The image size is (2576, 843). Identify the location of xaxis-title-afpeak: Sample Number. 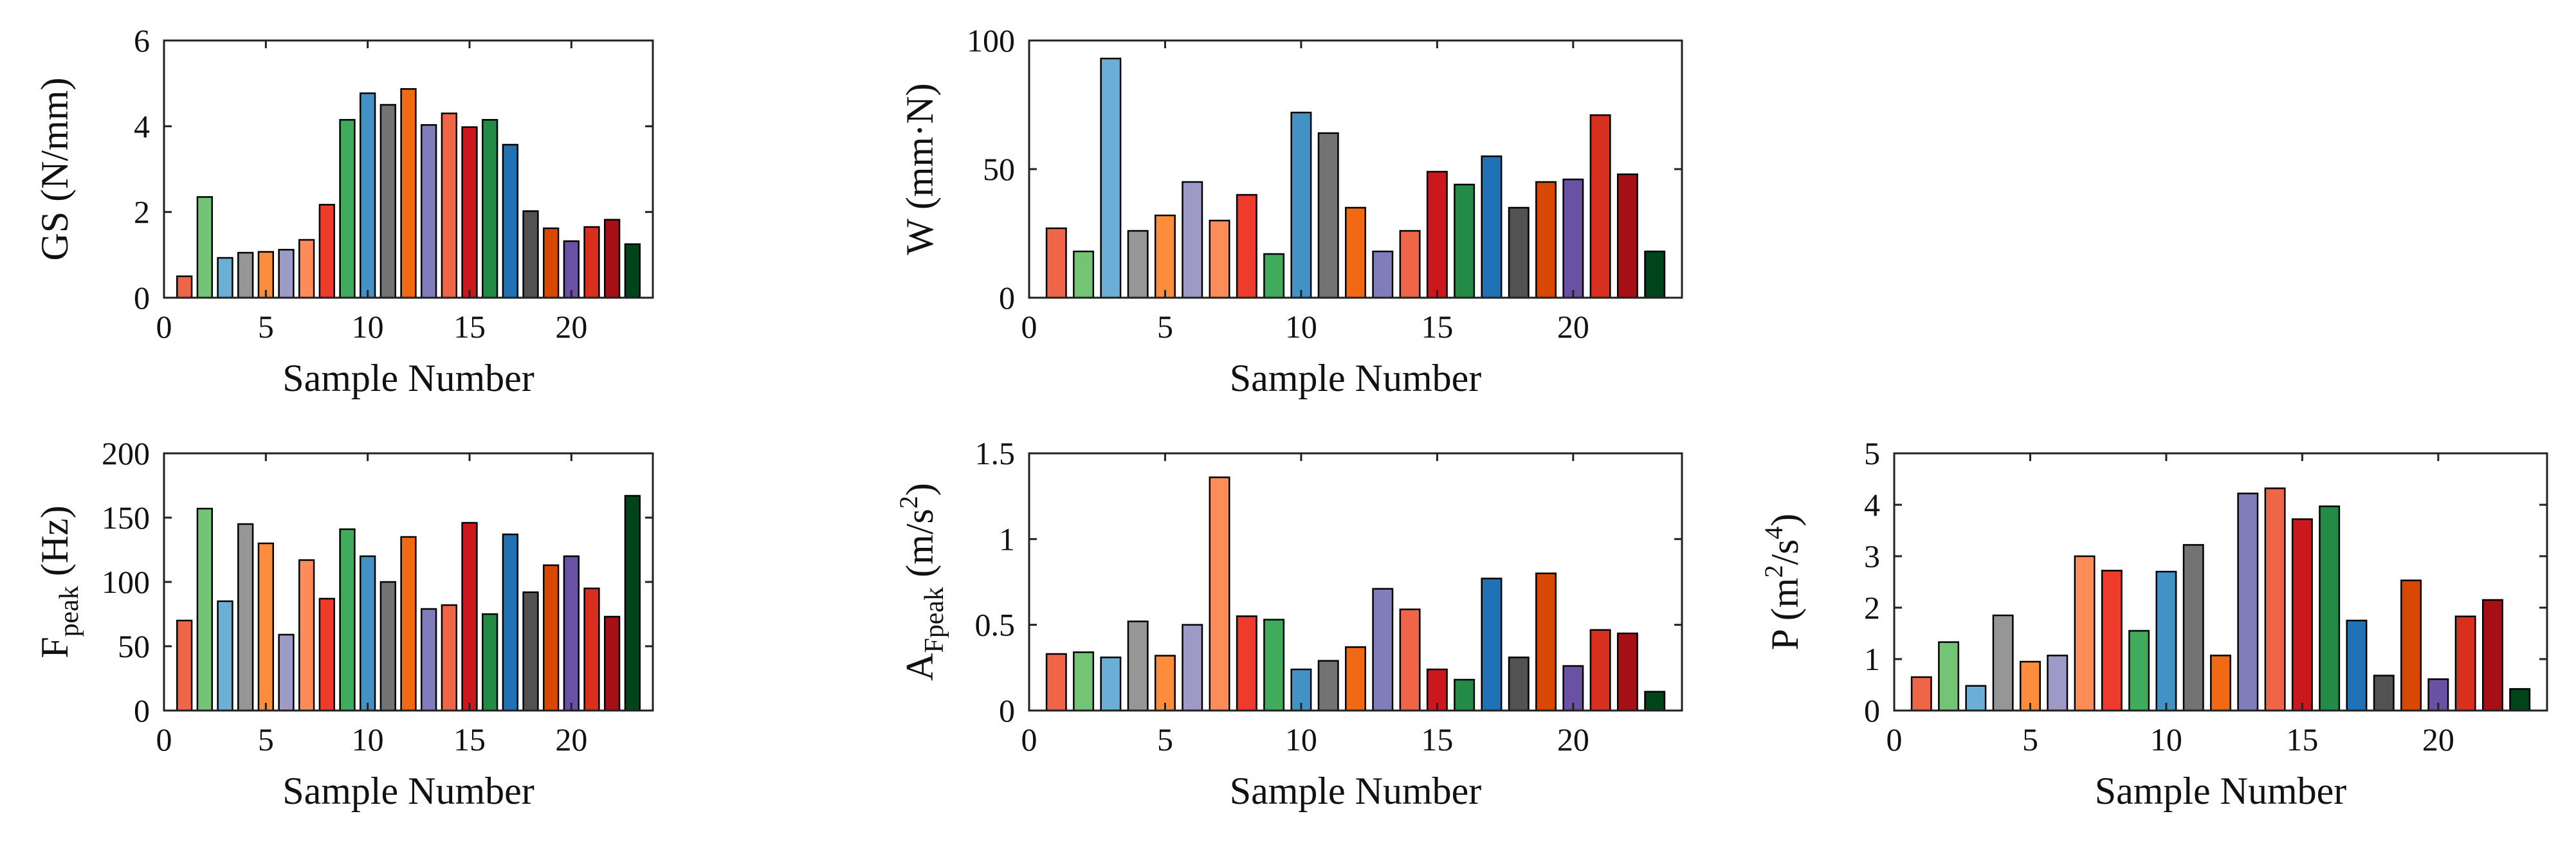
(1356, 791).